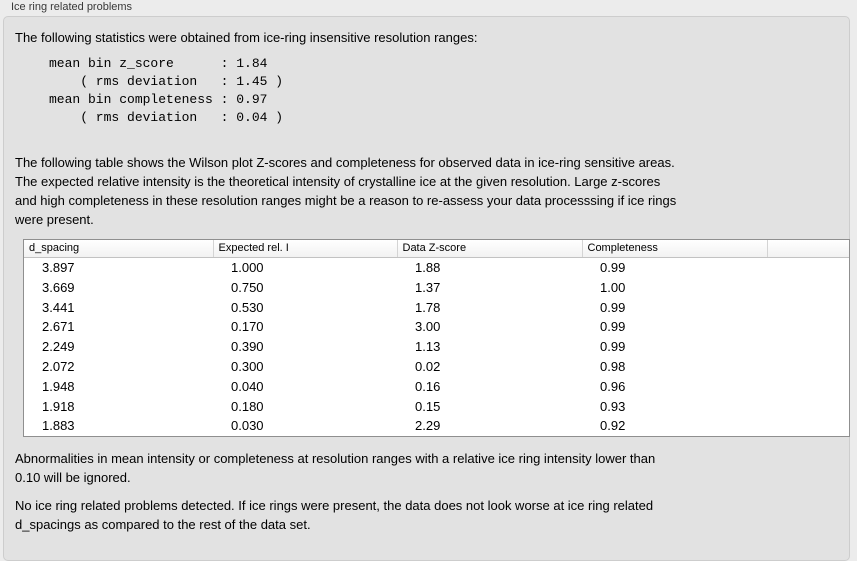 The image size is (857, 561). I want to click on table-cell: 2.072, so click(58, 366).